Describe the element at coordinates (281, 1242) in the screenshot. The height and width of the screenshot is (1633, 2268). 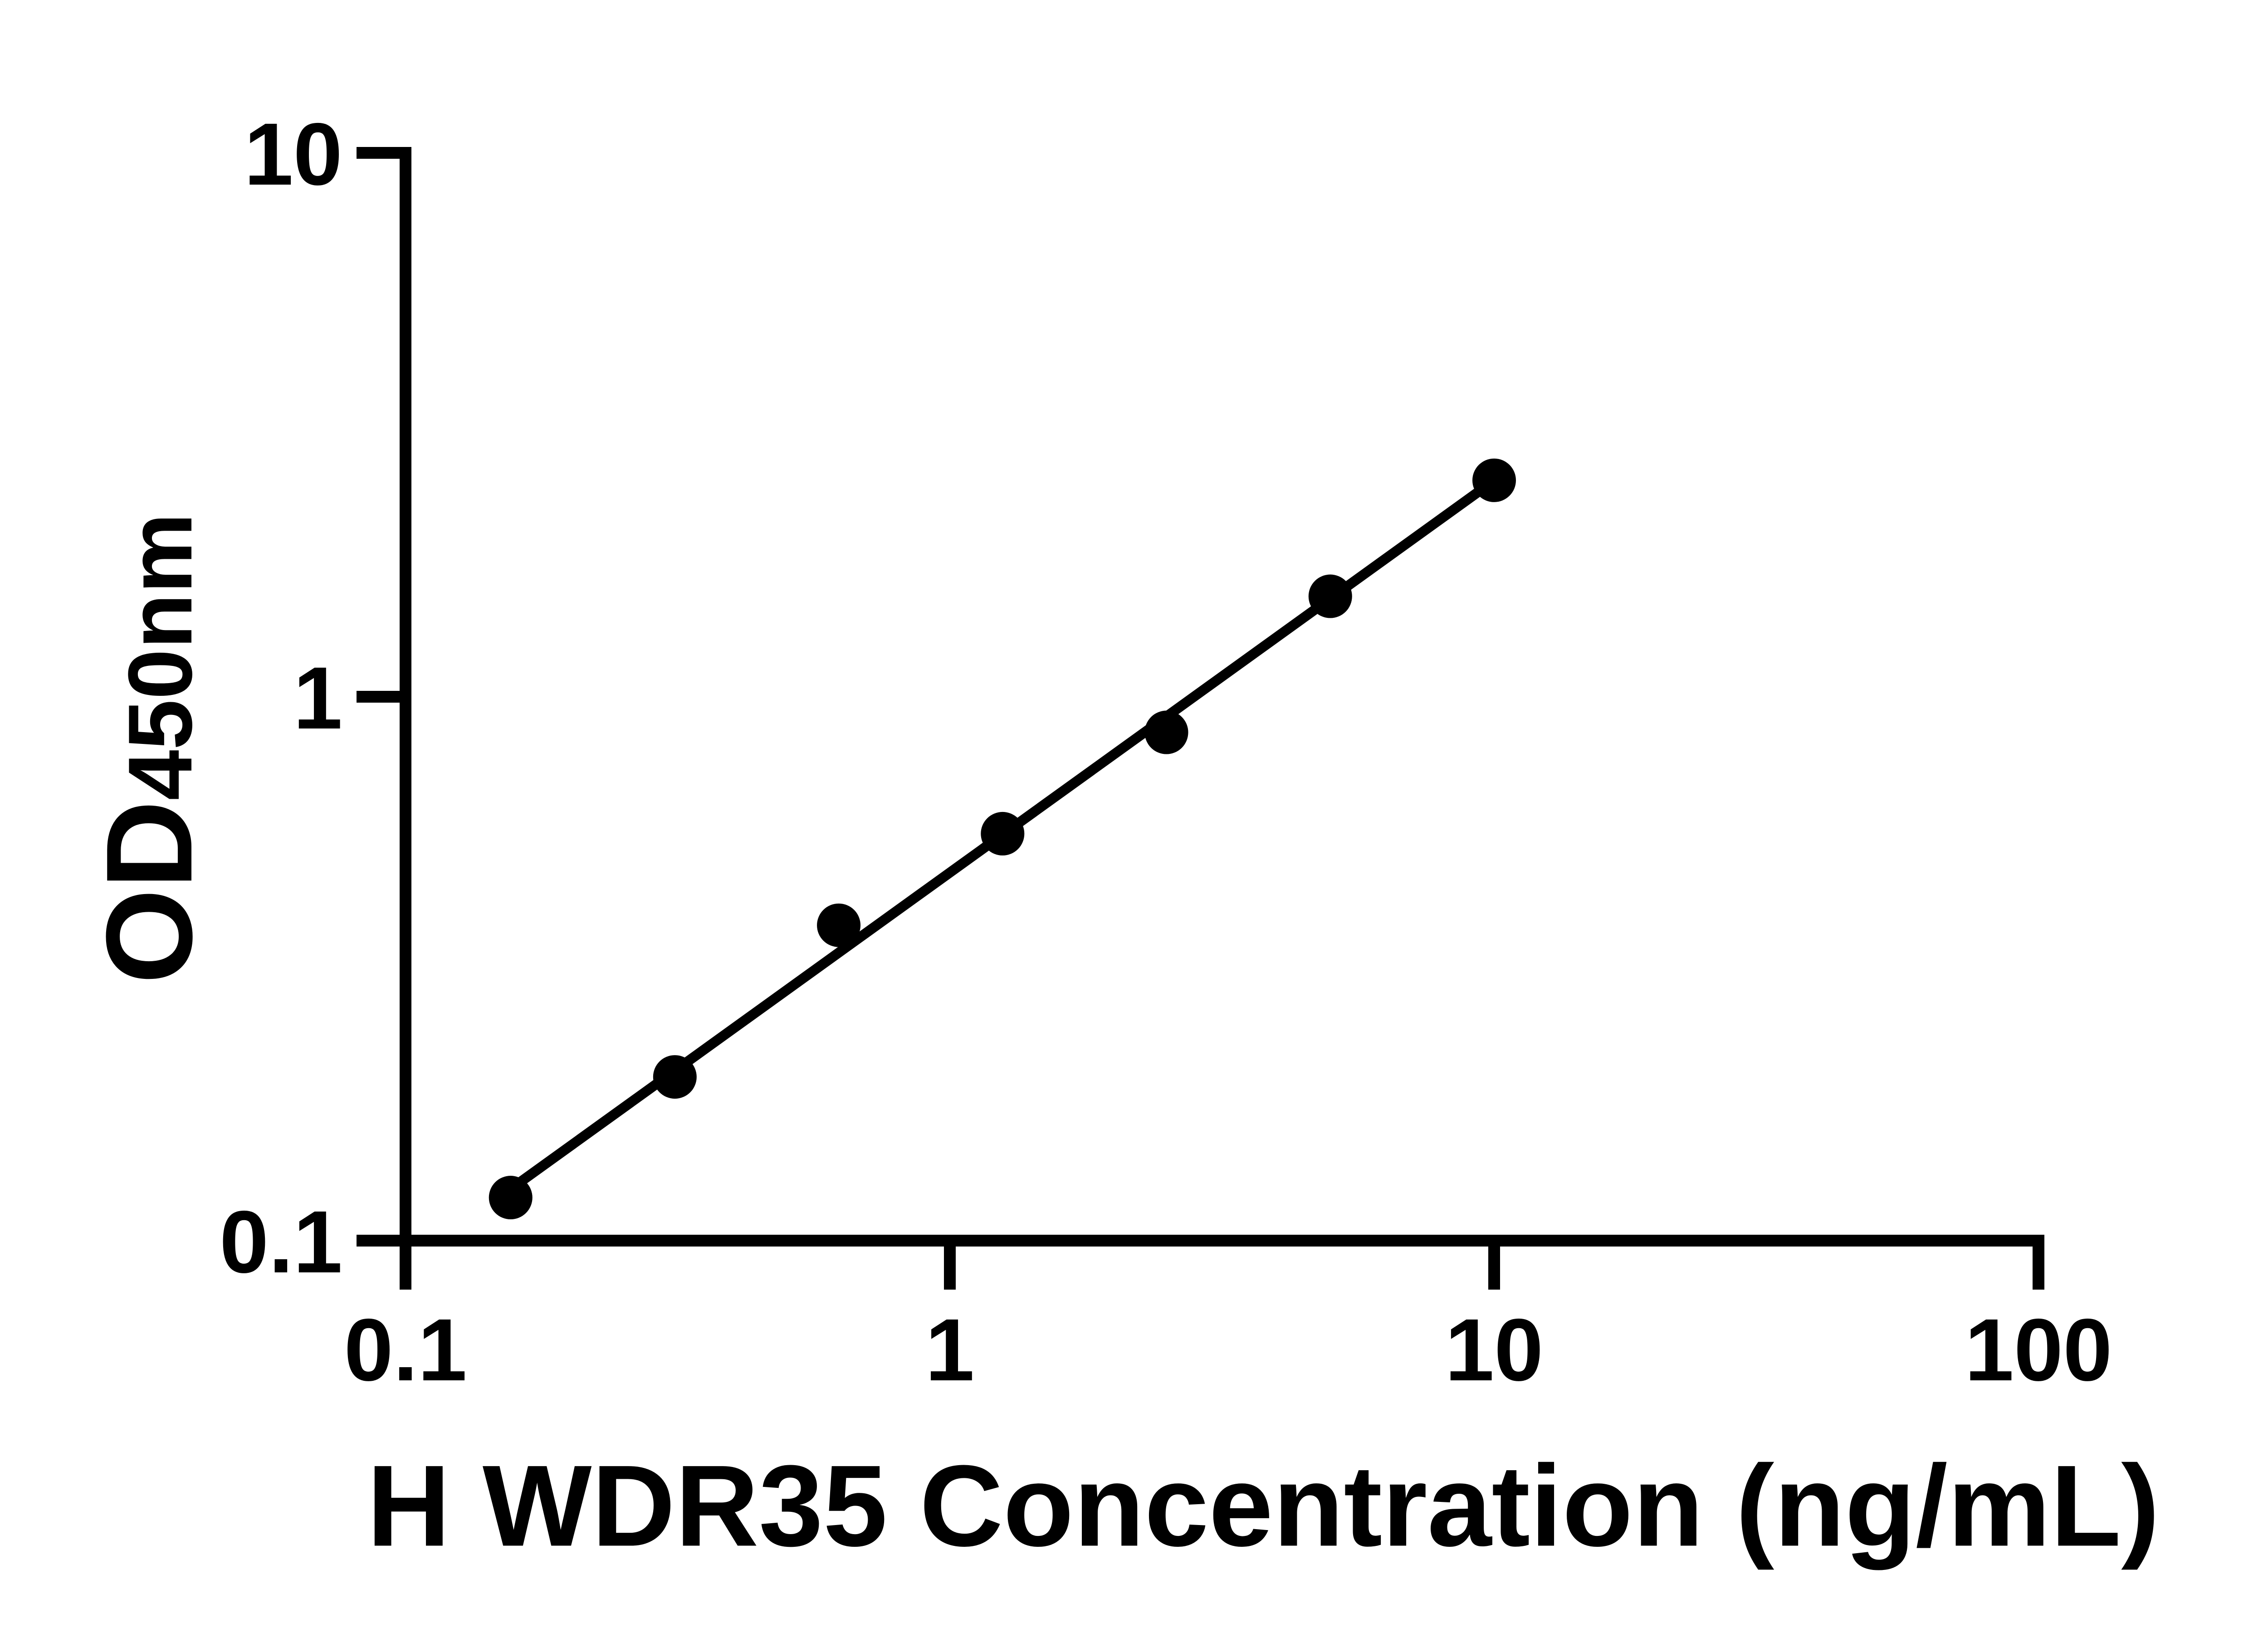
I see `y-tick-label: 0.1` at that location.